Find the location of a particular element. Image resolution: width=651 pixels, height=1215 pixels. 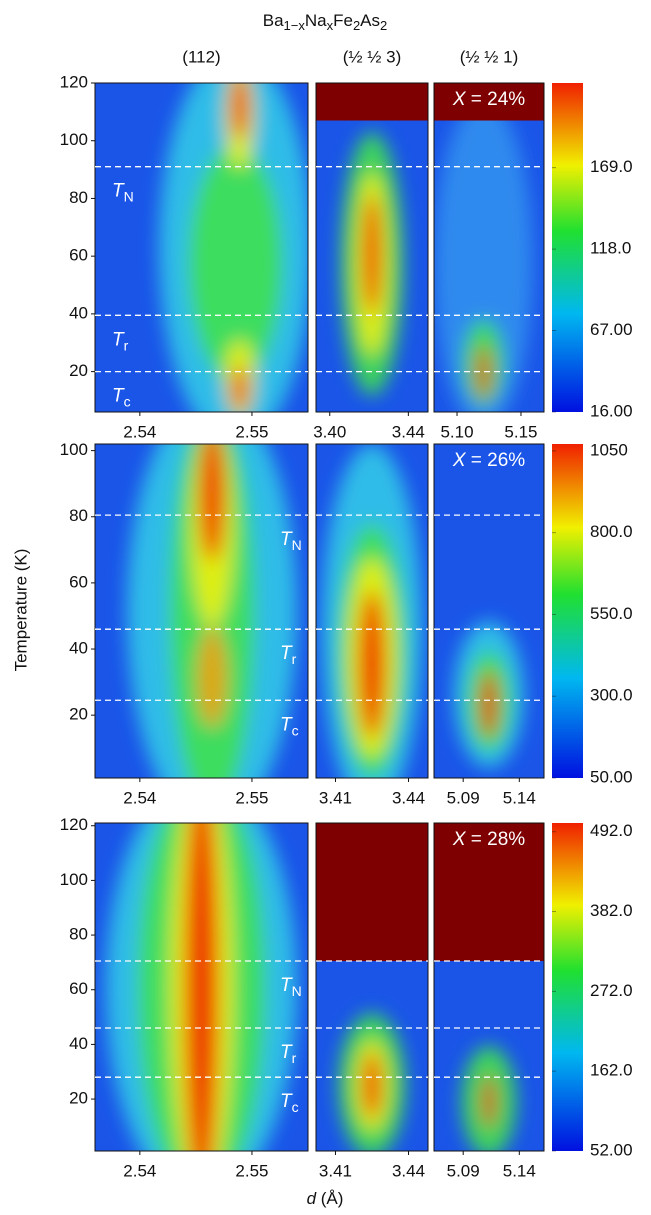

composition-var: X is located at coordinates (459, 839).